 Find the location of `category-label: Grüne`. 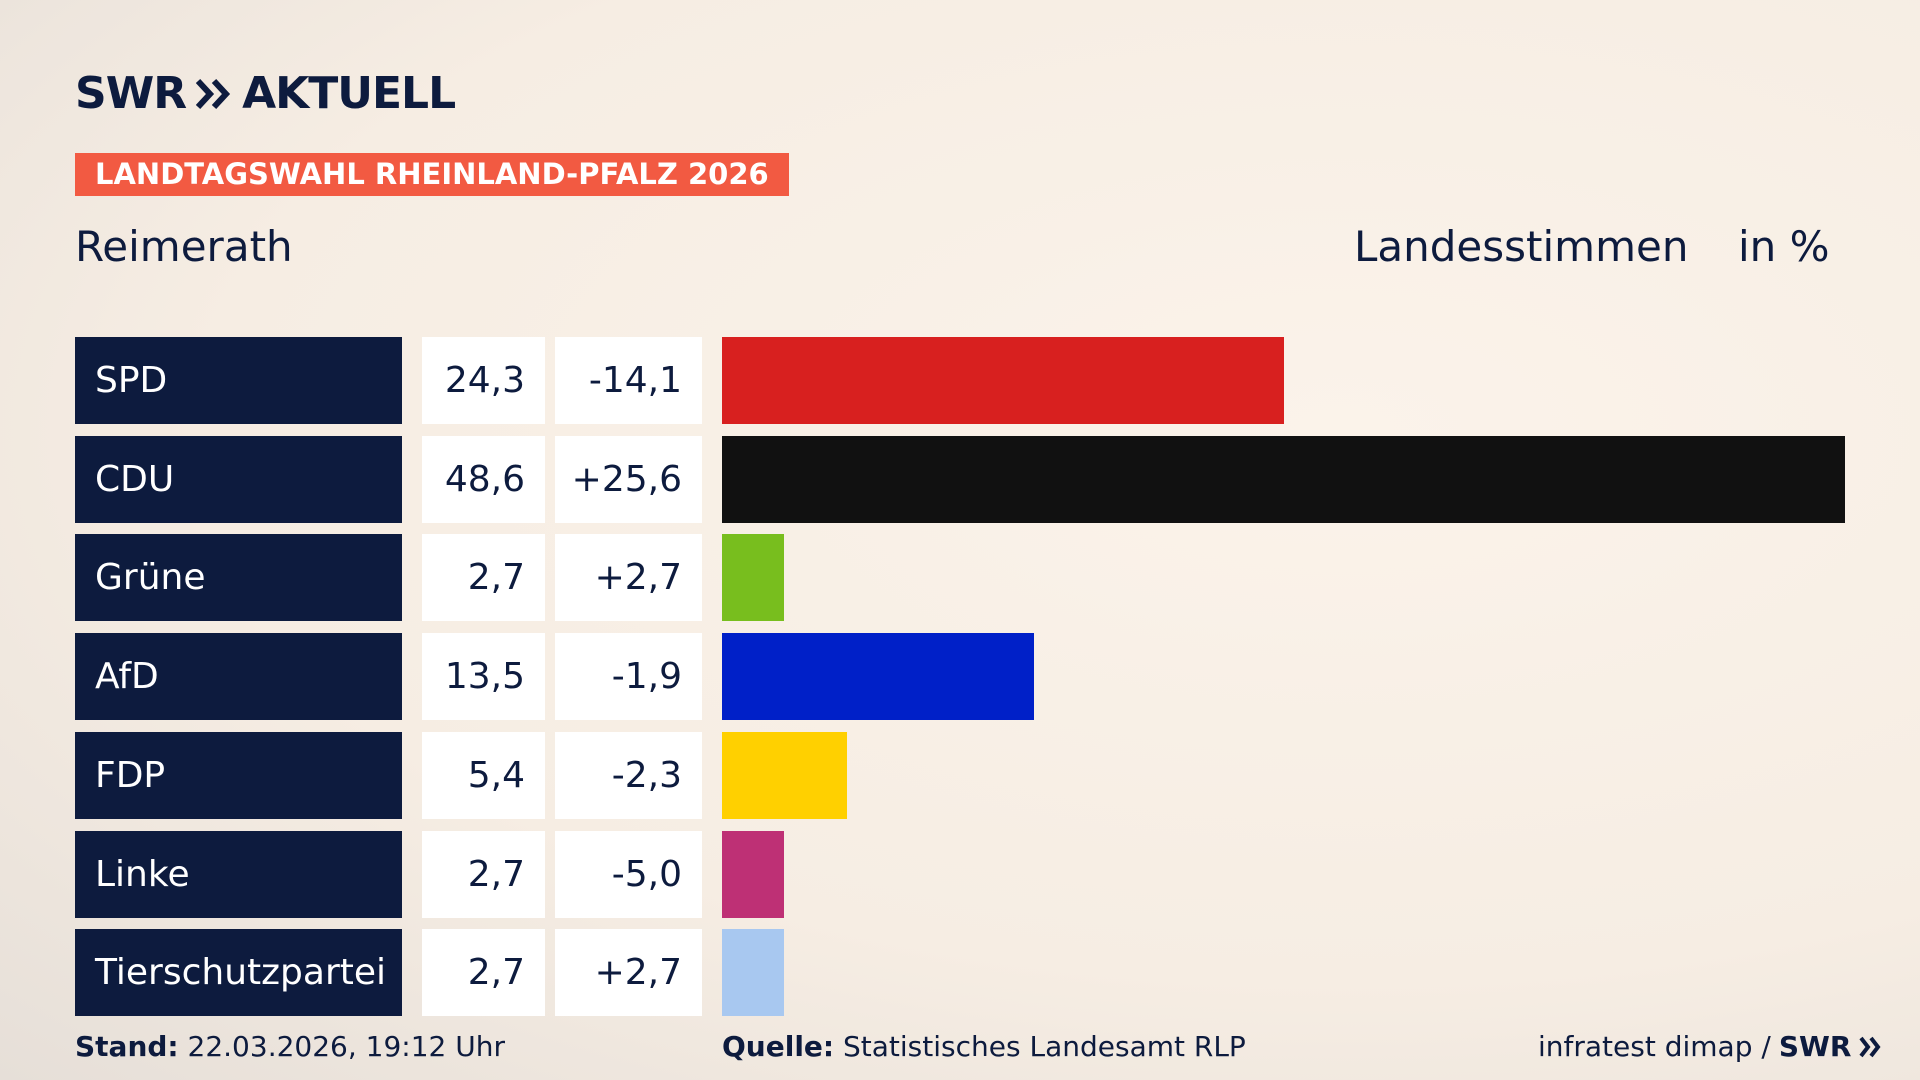

category-label: Grüne is located at coordinates (238, 578).